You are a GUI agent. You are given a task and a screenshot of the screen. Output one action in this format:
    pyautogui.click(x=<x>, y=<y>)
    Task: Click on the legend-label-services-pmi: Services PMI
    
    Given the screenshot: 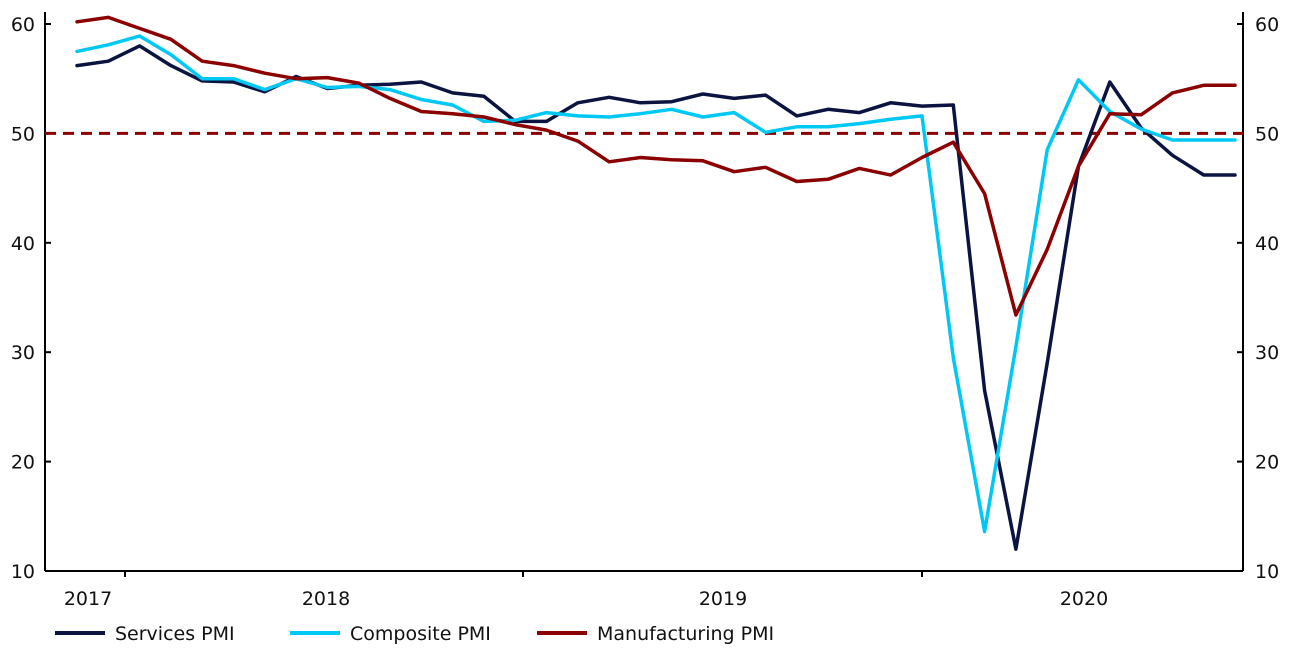 What is the action you would take?
    pyautogui.click(x=175, y=634)
    